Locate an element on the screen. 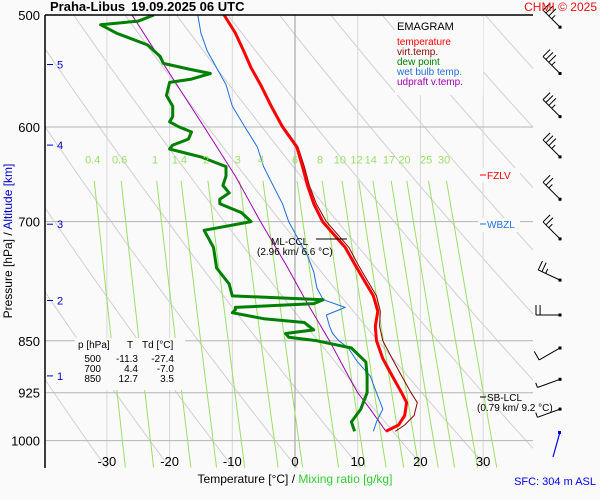 The height and width of the screenshot is (500, 600). altitude-tick-label: 3 is located at coordinates (60, 225).